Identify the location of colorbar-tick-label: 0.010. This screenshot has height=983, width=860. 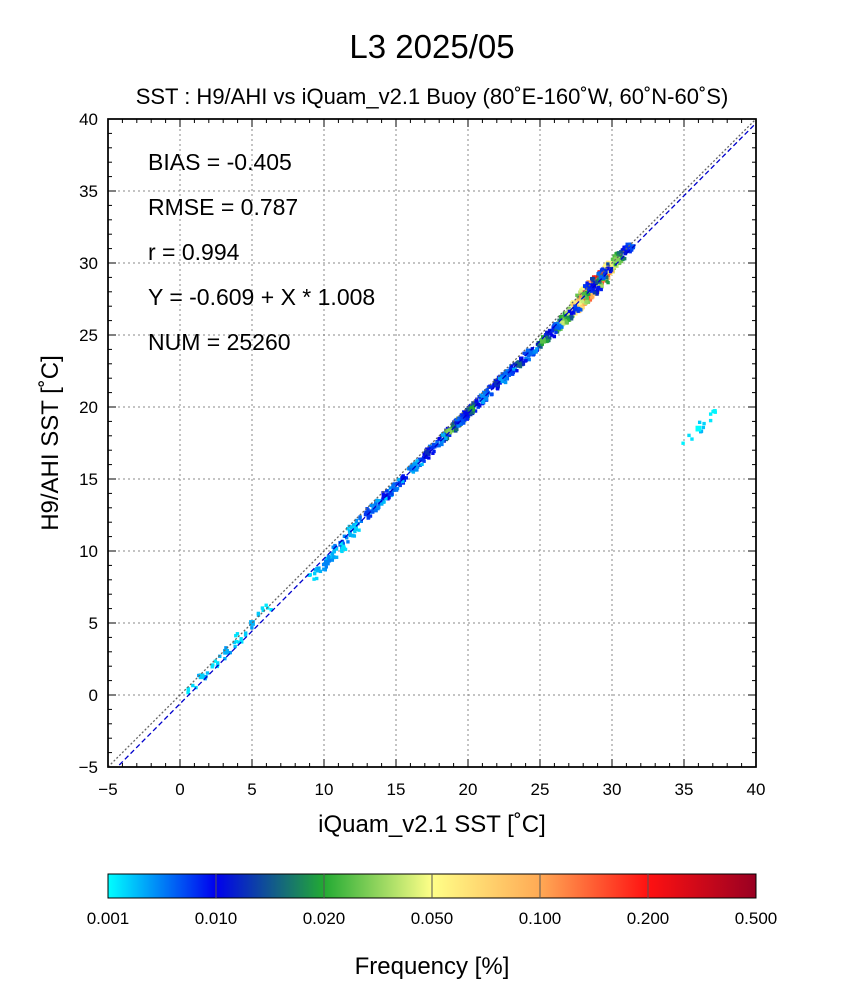
(216, 918).